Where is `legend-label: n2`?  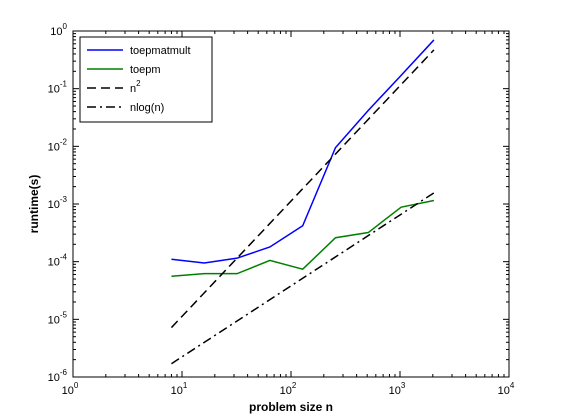 legend-label: n2 is located at coordinates (135, 87).